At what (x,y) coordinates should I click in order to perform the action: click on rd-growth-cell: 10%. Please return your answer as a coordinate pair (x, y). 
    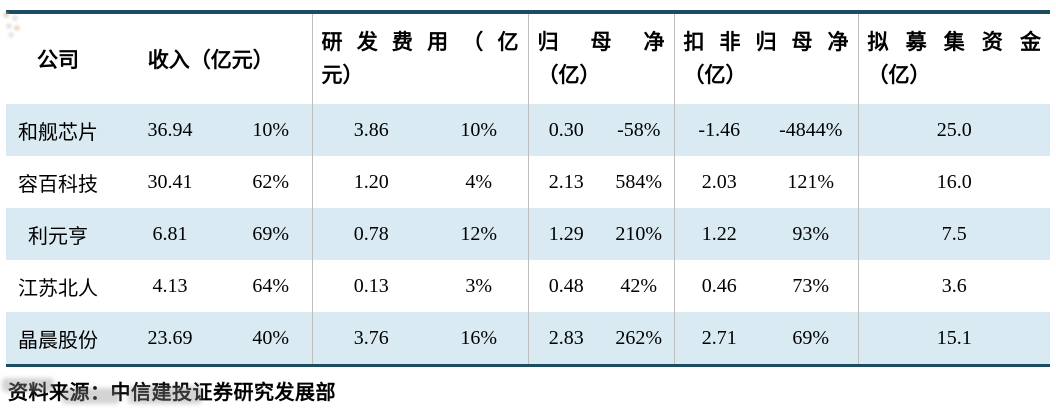
    Looking at the image, I should click on (479, 130).